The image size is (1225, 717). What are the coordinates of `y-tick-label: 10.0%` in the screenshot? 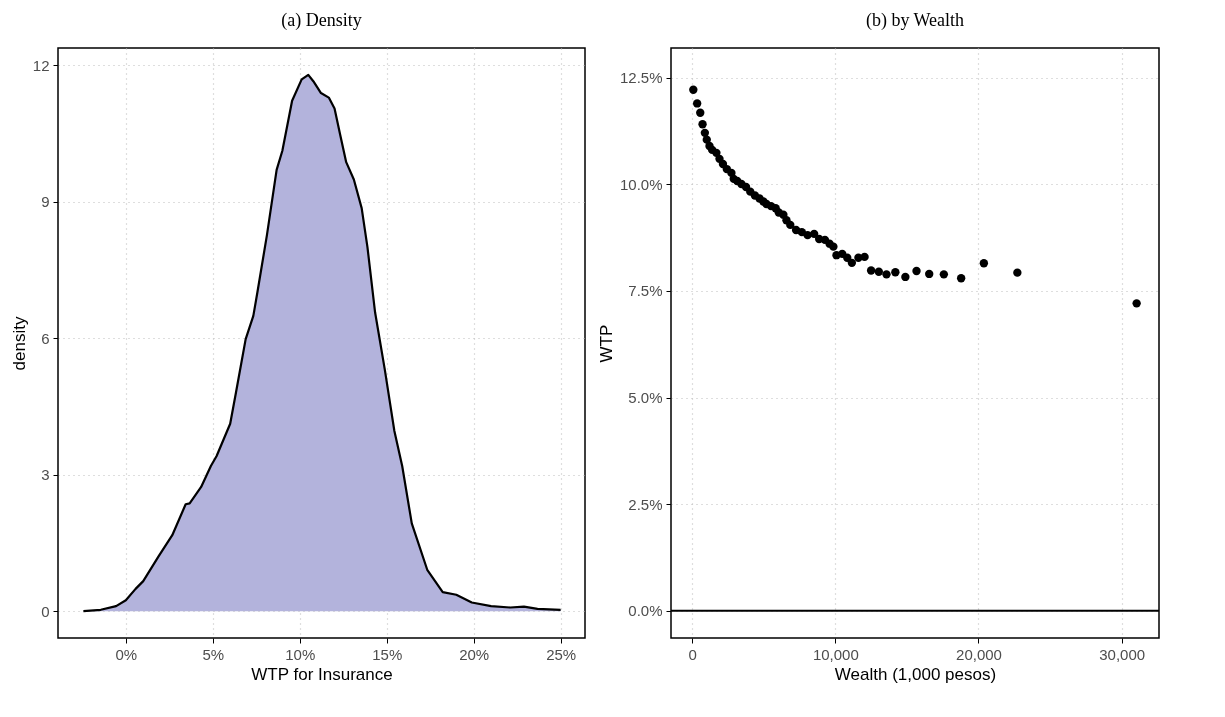 It's located at (641, 184).